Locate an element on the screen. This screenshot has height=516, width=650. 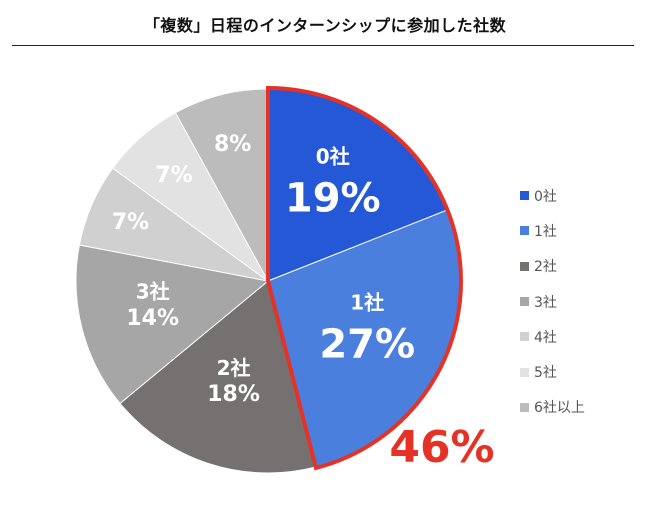
legend-item: 3社 is located at coordinates (580, 301).